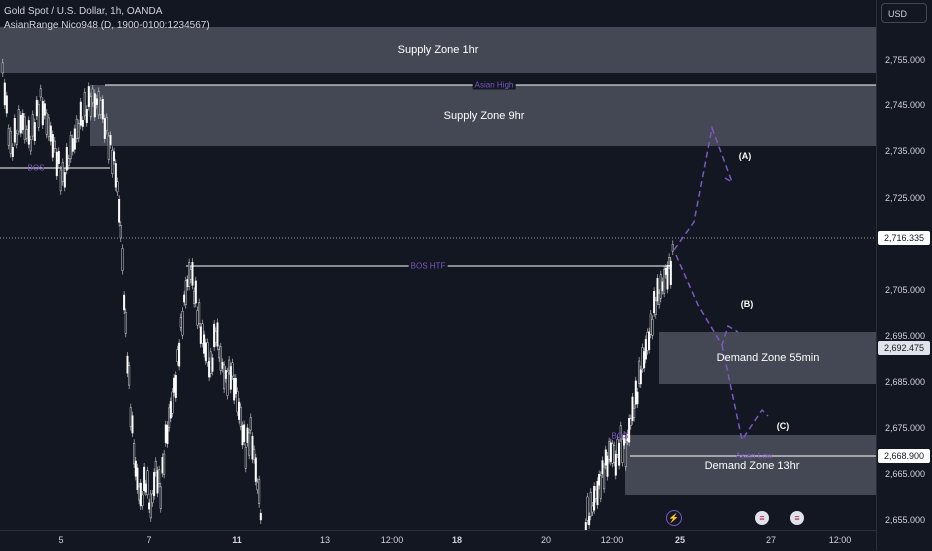 The height and width of the screenshot is (551, 932). I want to click on price-tick: 2,705.000, so click(905, 290).